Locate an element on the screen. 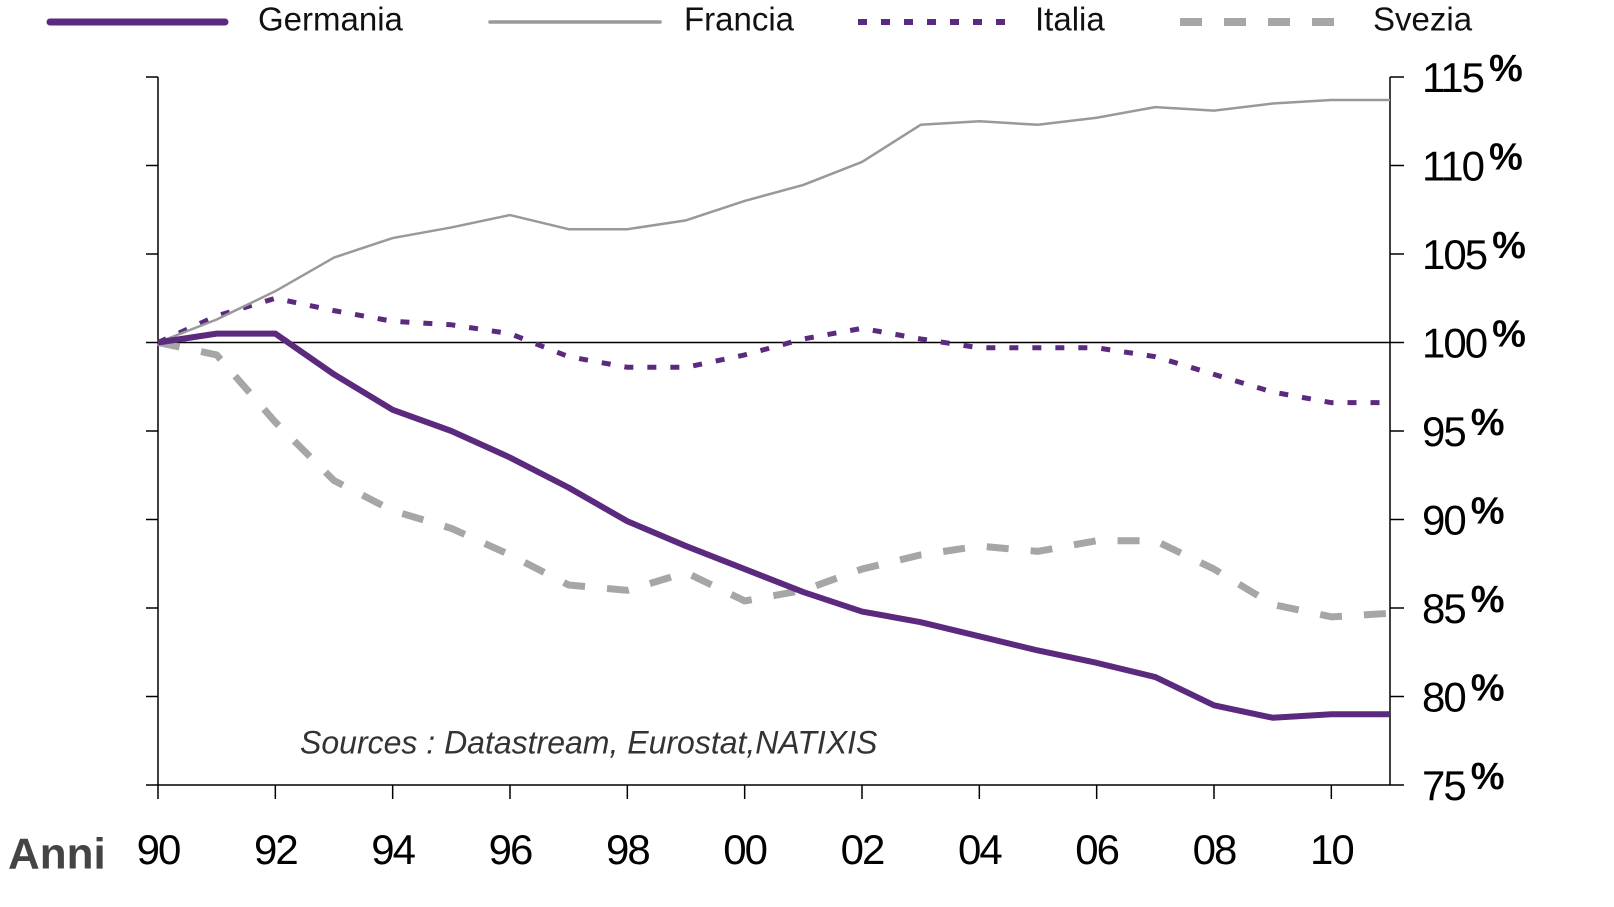 This screenshot has height=907, width=1614. y-tick-label: 85 is located at coordinates (1443, 608).